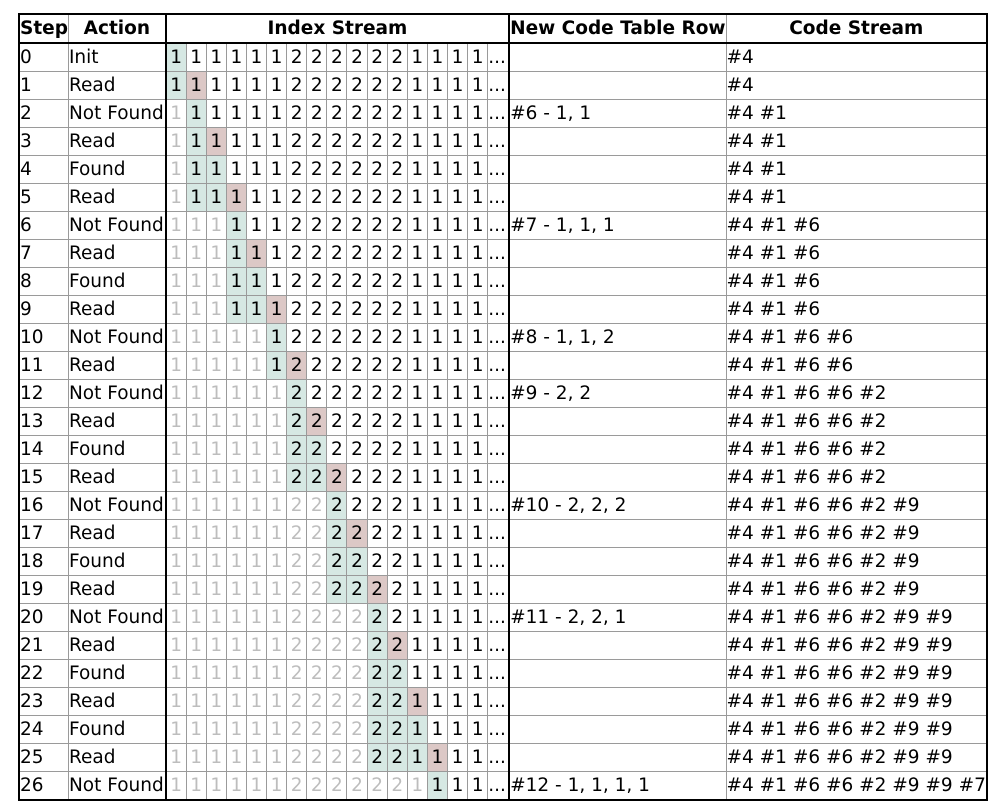 The height and width of the screenshot is (806, 988). Describe the element at coordinates (43, 505) in the screenshot. I see `step-cell: 16` at that location.